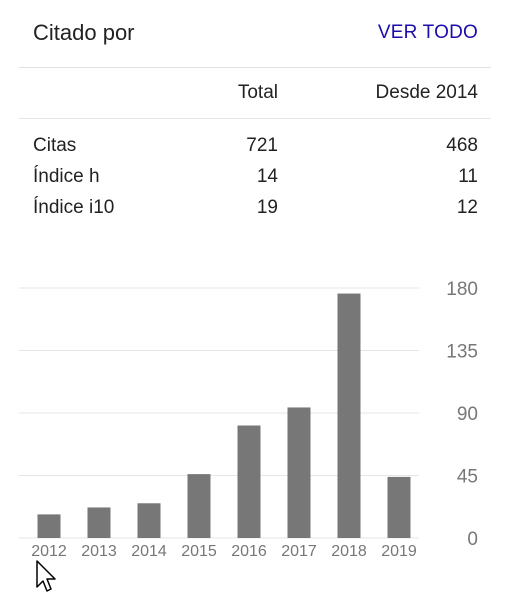 The width and height of the screenshot is (514, 595). What do you see at coordinates (74, 207) in the screenshot?
I see `row-label-i10-index: Índice i10` at bounding box center [74, 207].